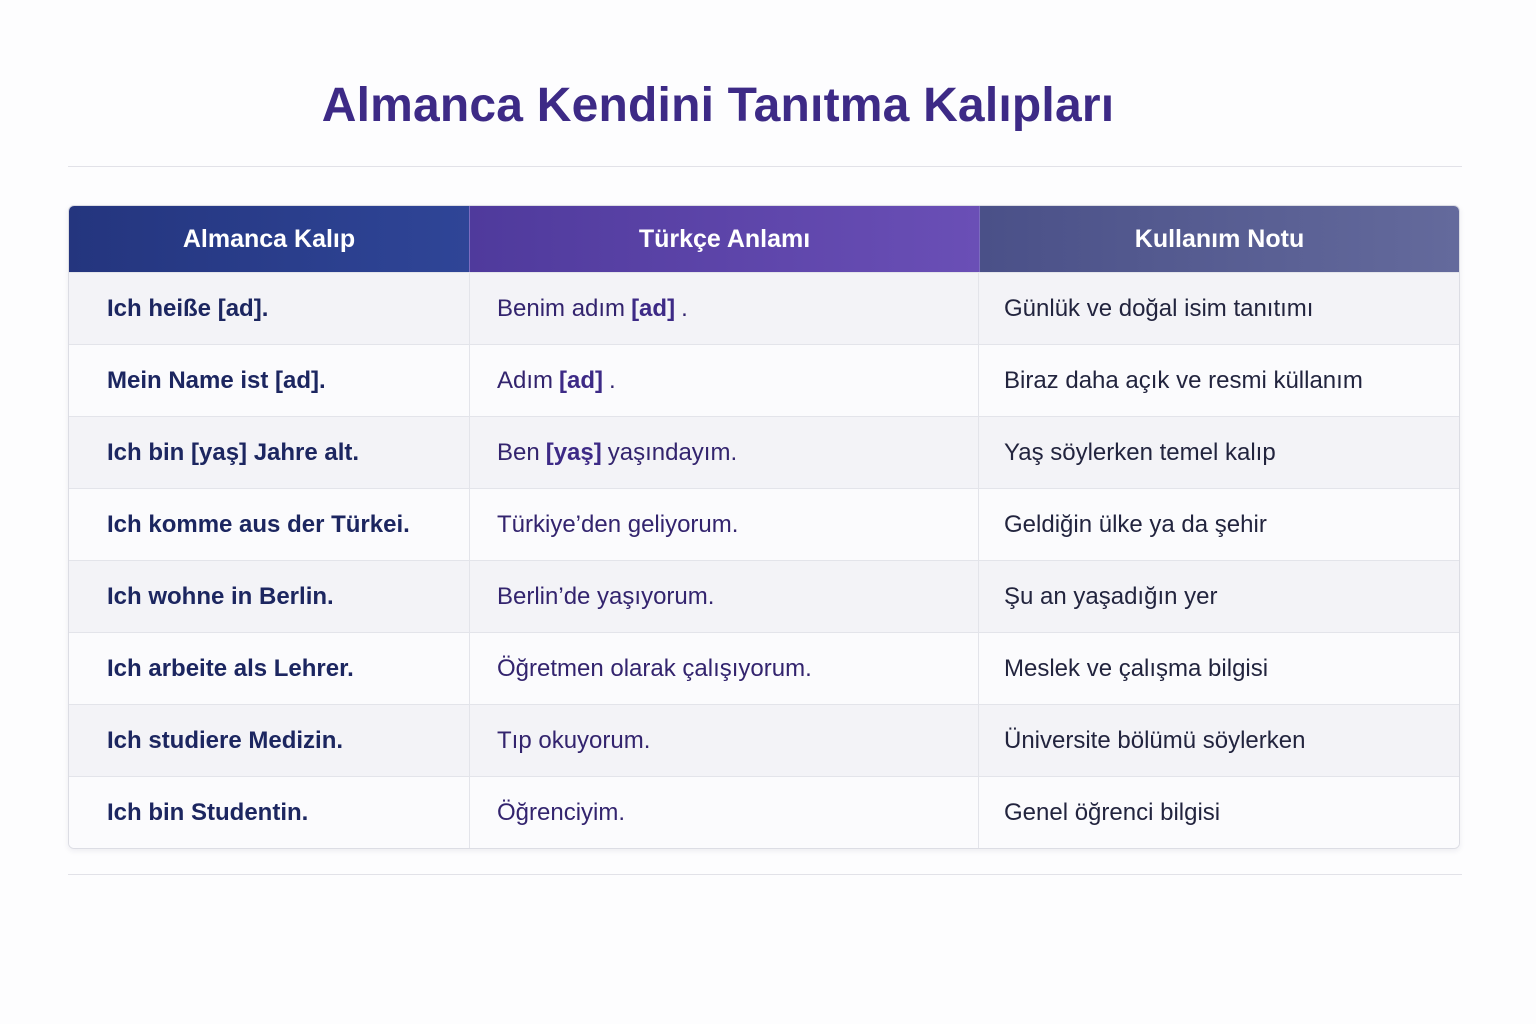 Image resolution: width=1536 pixels, height=1024 pixels. I want to click on meaning-text: Berlin’de yaşıyorum., so click(606, 596).